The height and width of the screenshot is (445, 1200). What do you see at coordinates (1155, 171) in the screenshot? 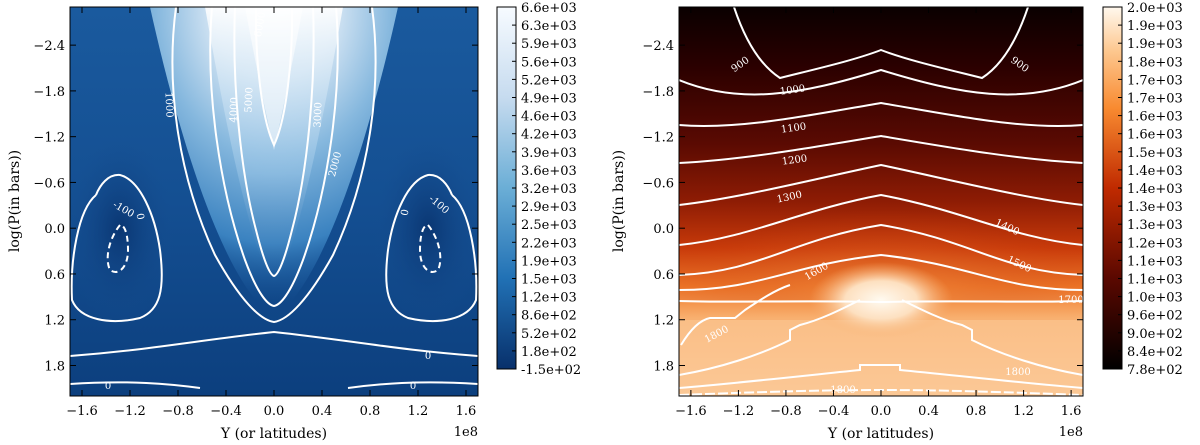
I see `right-colorbar-tick-label: 1.4e+03` at bounding box center [1155, 171].